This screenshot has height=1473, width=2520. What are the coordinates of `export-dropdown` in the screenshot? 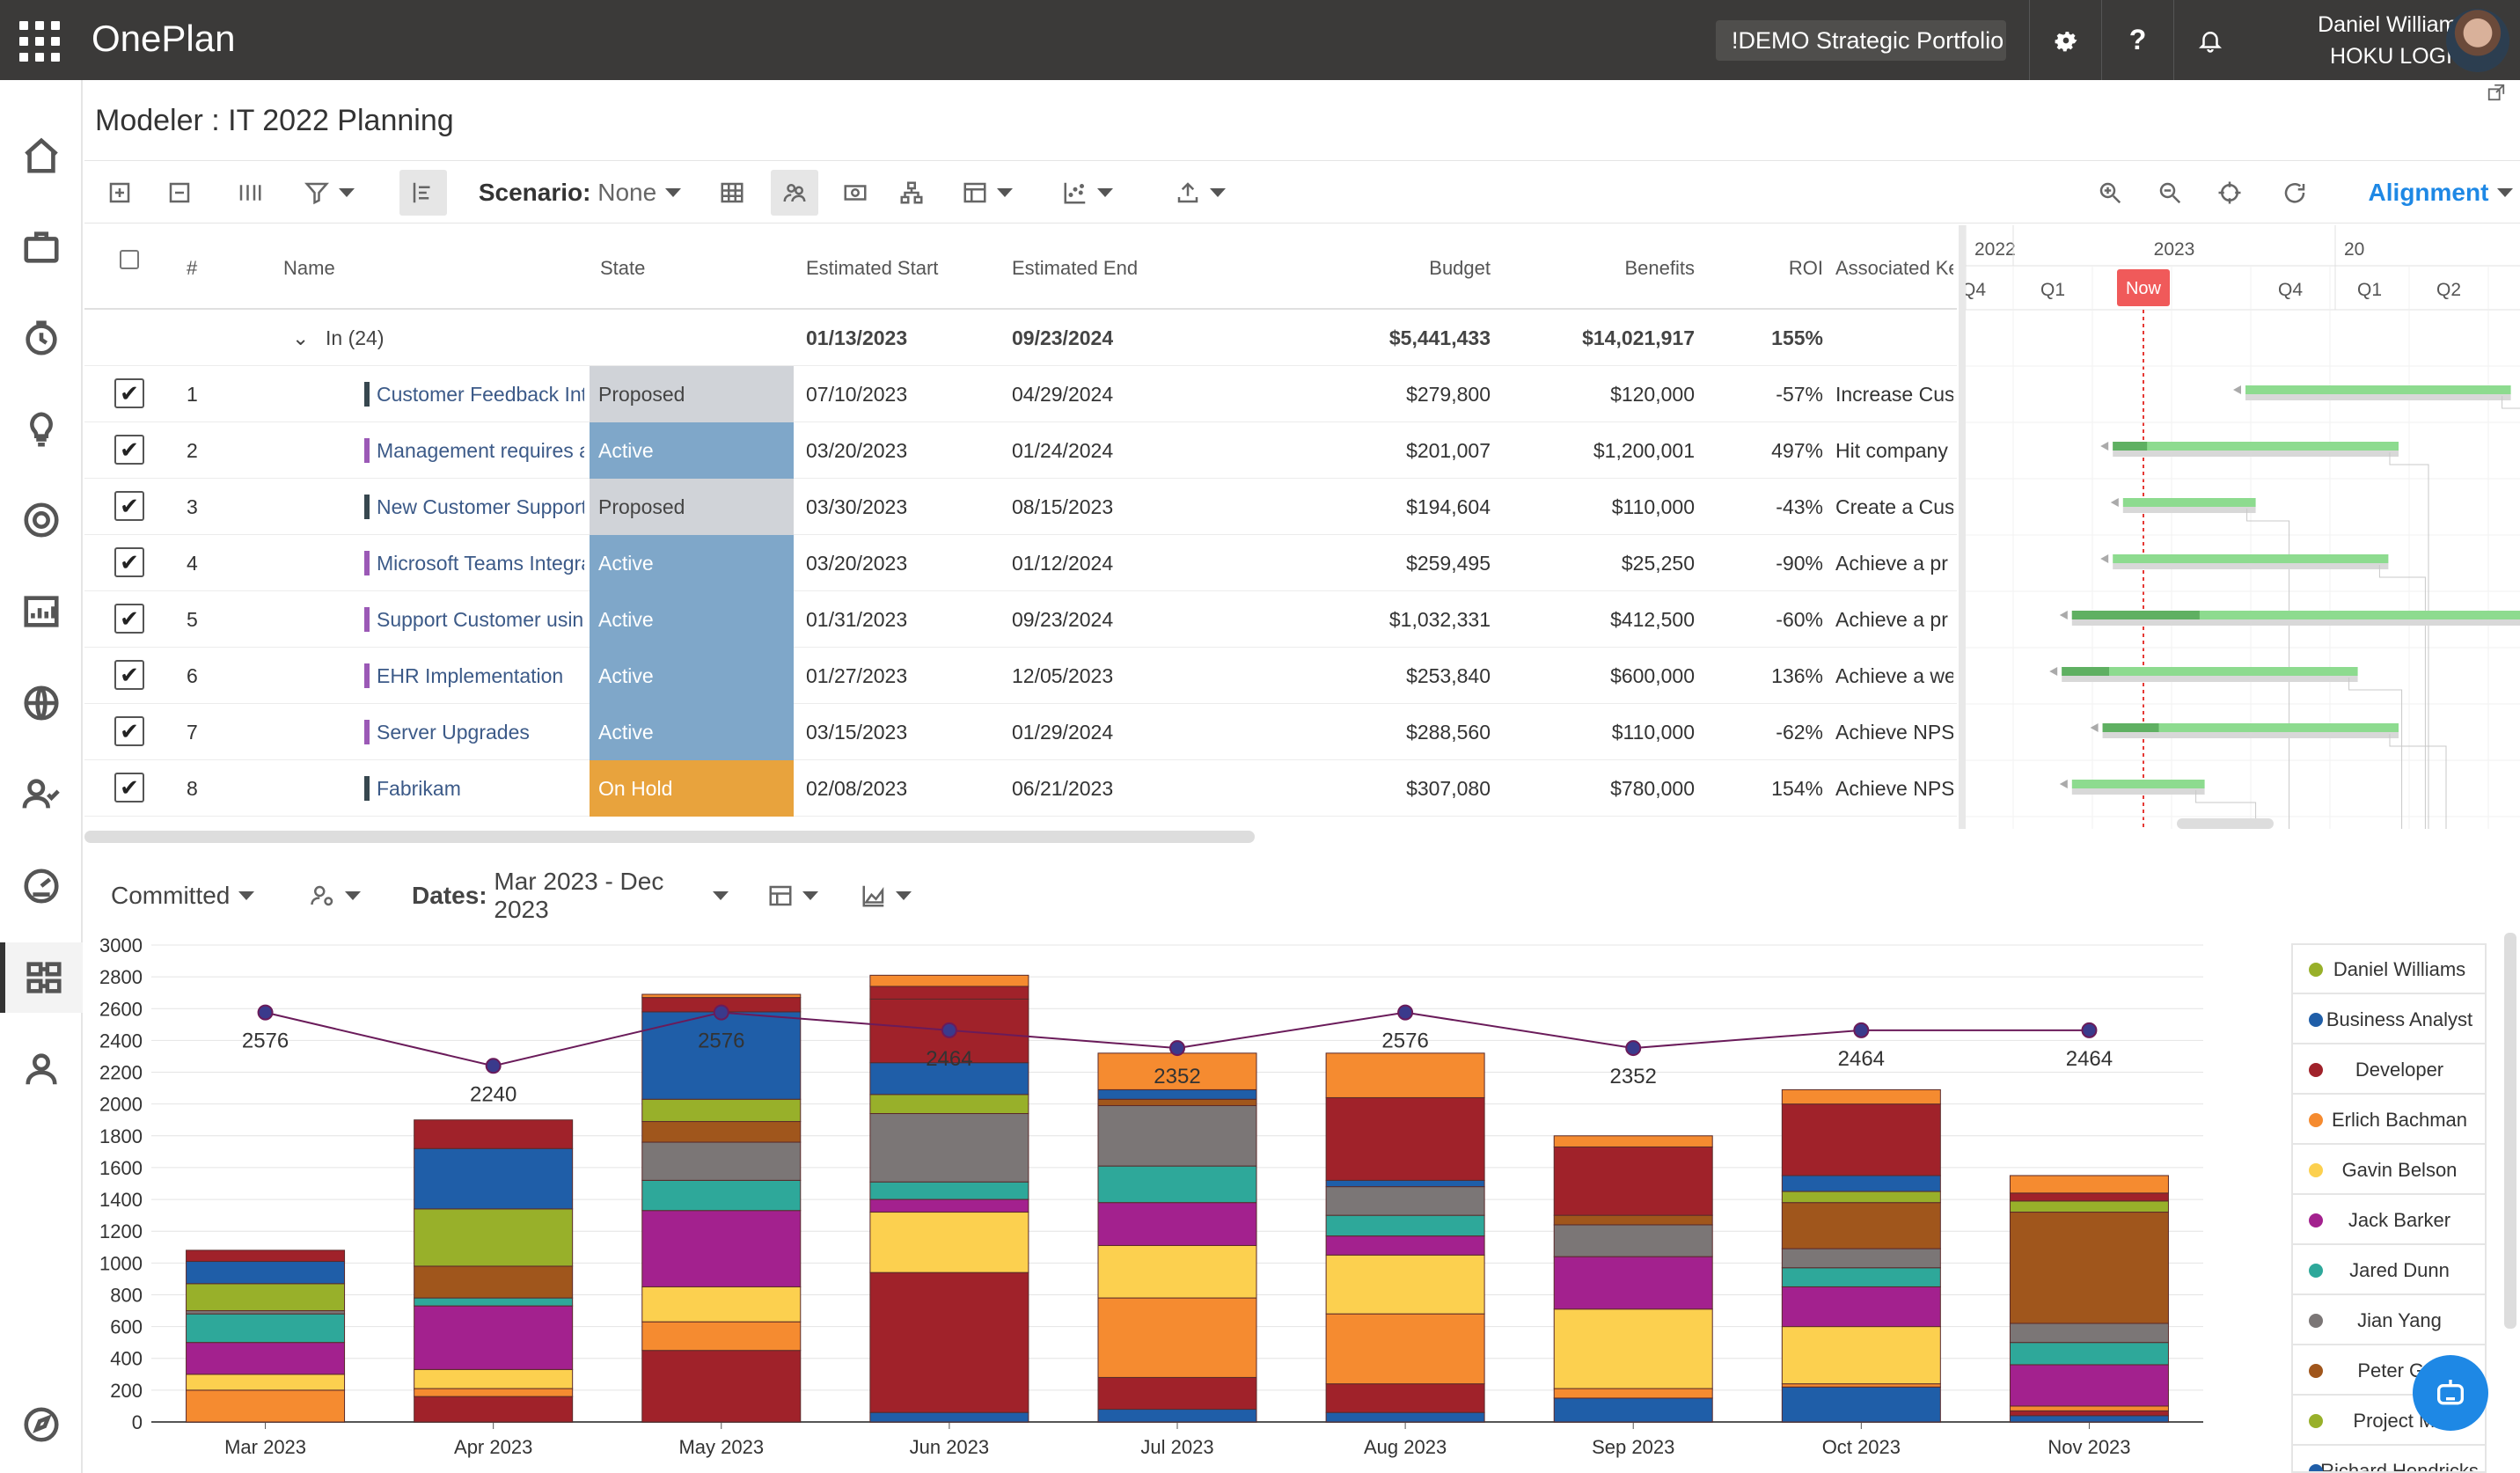 It's located at (1200, 193).